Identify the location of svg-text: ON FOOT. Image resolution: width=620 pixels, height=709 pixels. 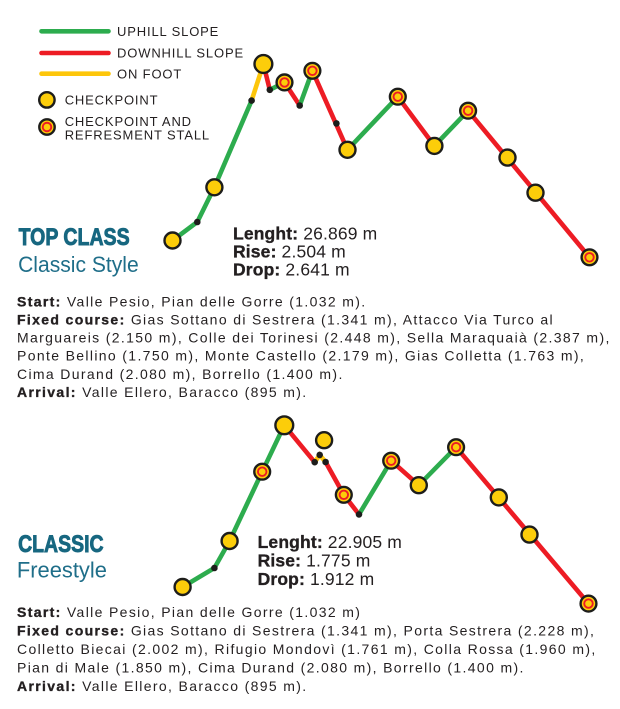
(149, 73).